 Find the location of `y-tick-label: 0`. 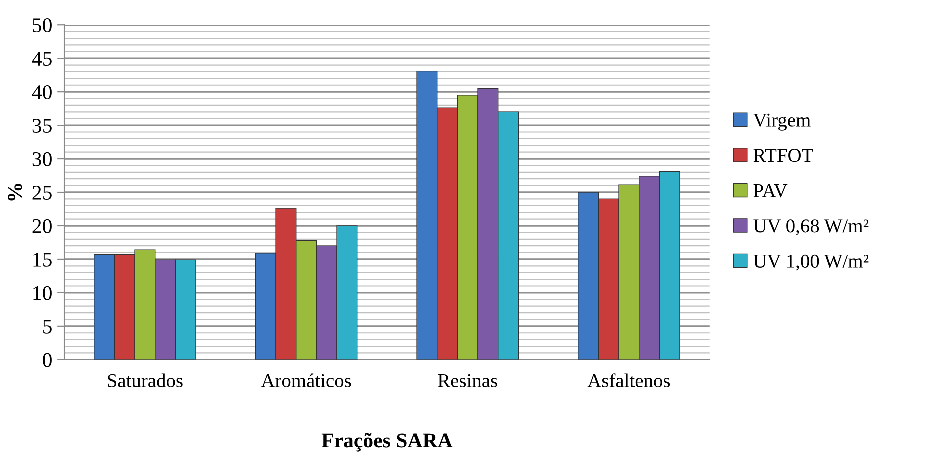

y-tick-label: 0 is located at coordinates (47, 360).